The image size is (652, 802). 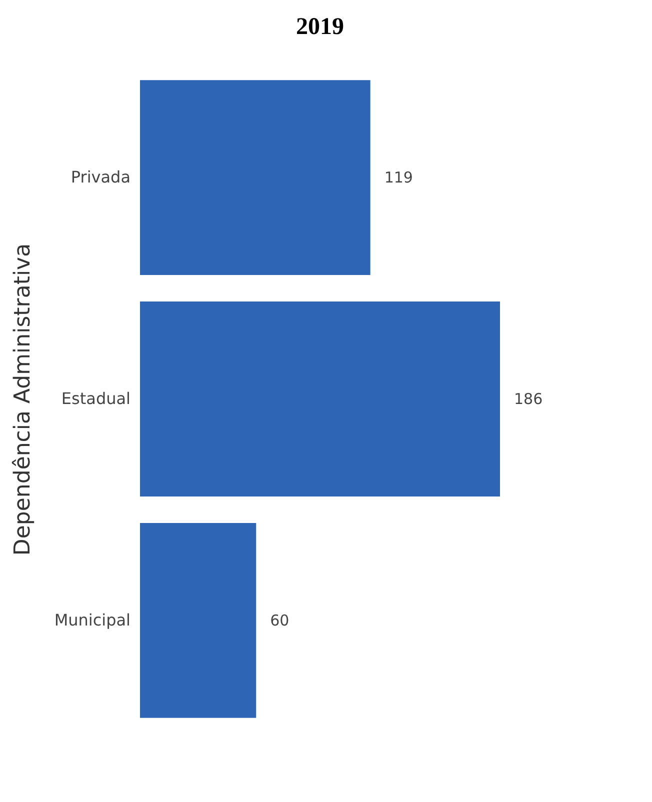 I want to click on chart-title: 2019, so click(x=320, y=27).